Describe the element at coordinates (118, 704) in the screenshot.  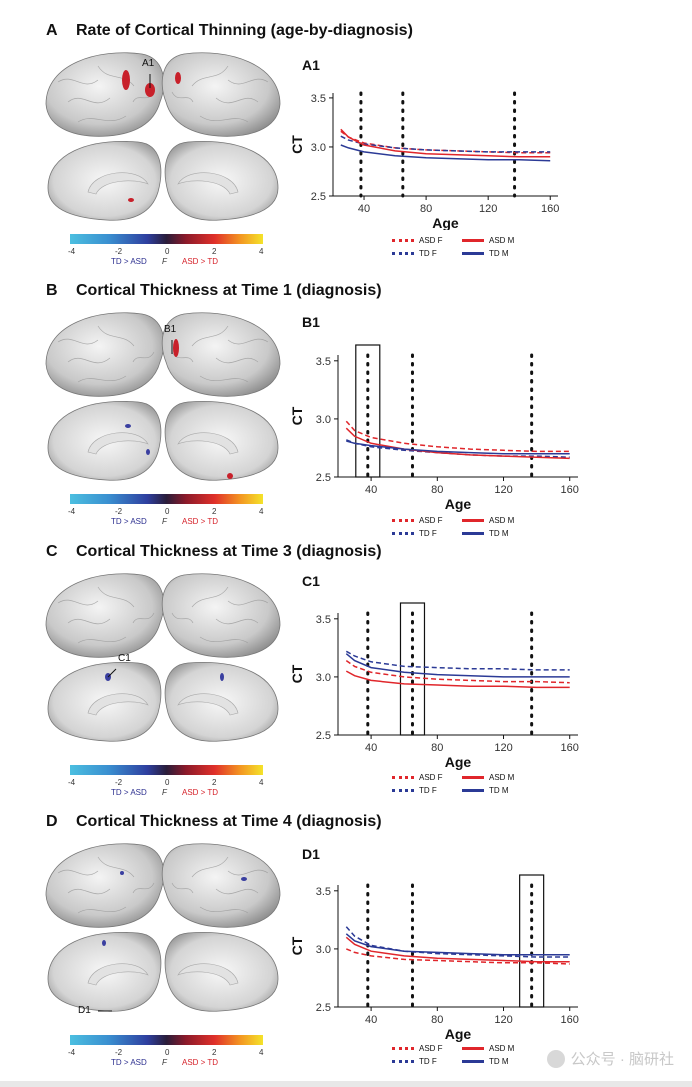
I see `medial-wall-left` at that location.